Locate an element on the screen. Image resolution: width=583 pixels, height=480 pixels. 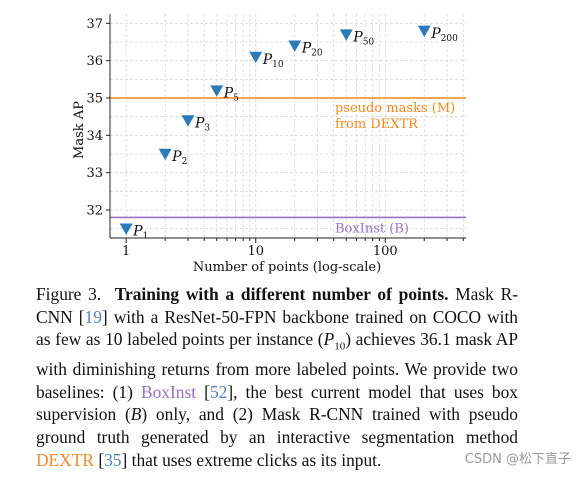
citation-35: 35 is located at coordinates (113, 459).